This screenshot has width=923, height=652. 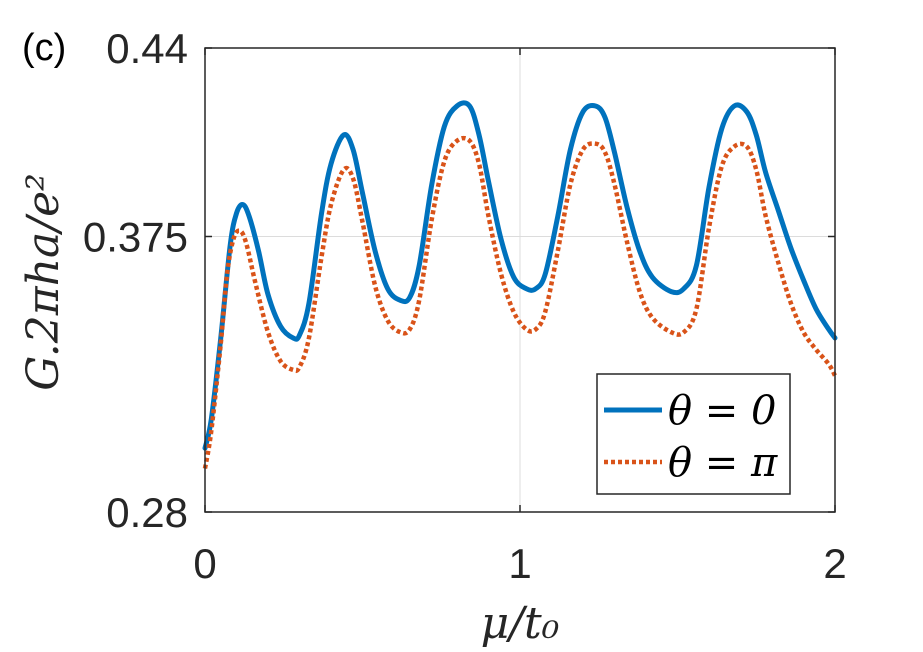 I want to click on x-axis-label: μ/t₀, so click(x=520, y=623).